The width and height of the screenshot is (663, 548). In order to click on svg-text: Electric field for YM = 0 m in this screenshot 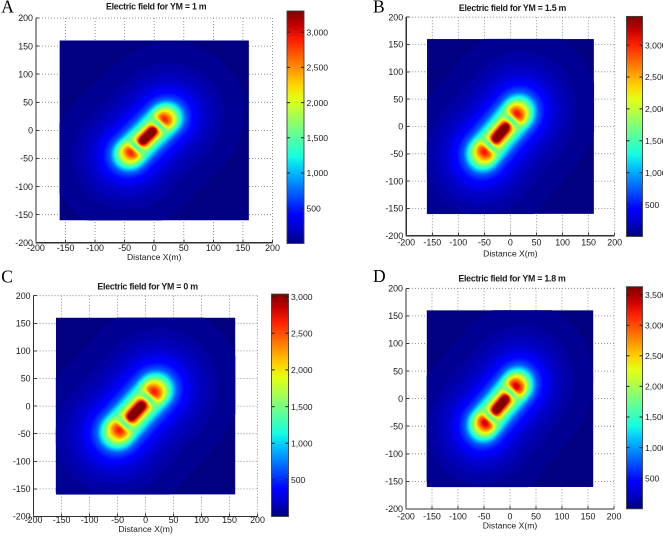, I will do `click(147, 286)`.